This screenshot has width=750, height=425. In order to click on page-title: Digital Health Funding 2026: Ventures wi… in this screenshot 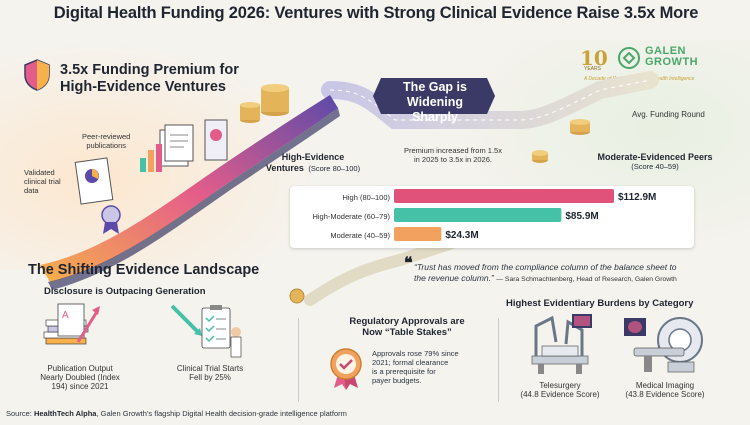, I will do `click(376, 13)`.